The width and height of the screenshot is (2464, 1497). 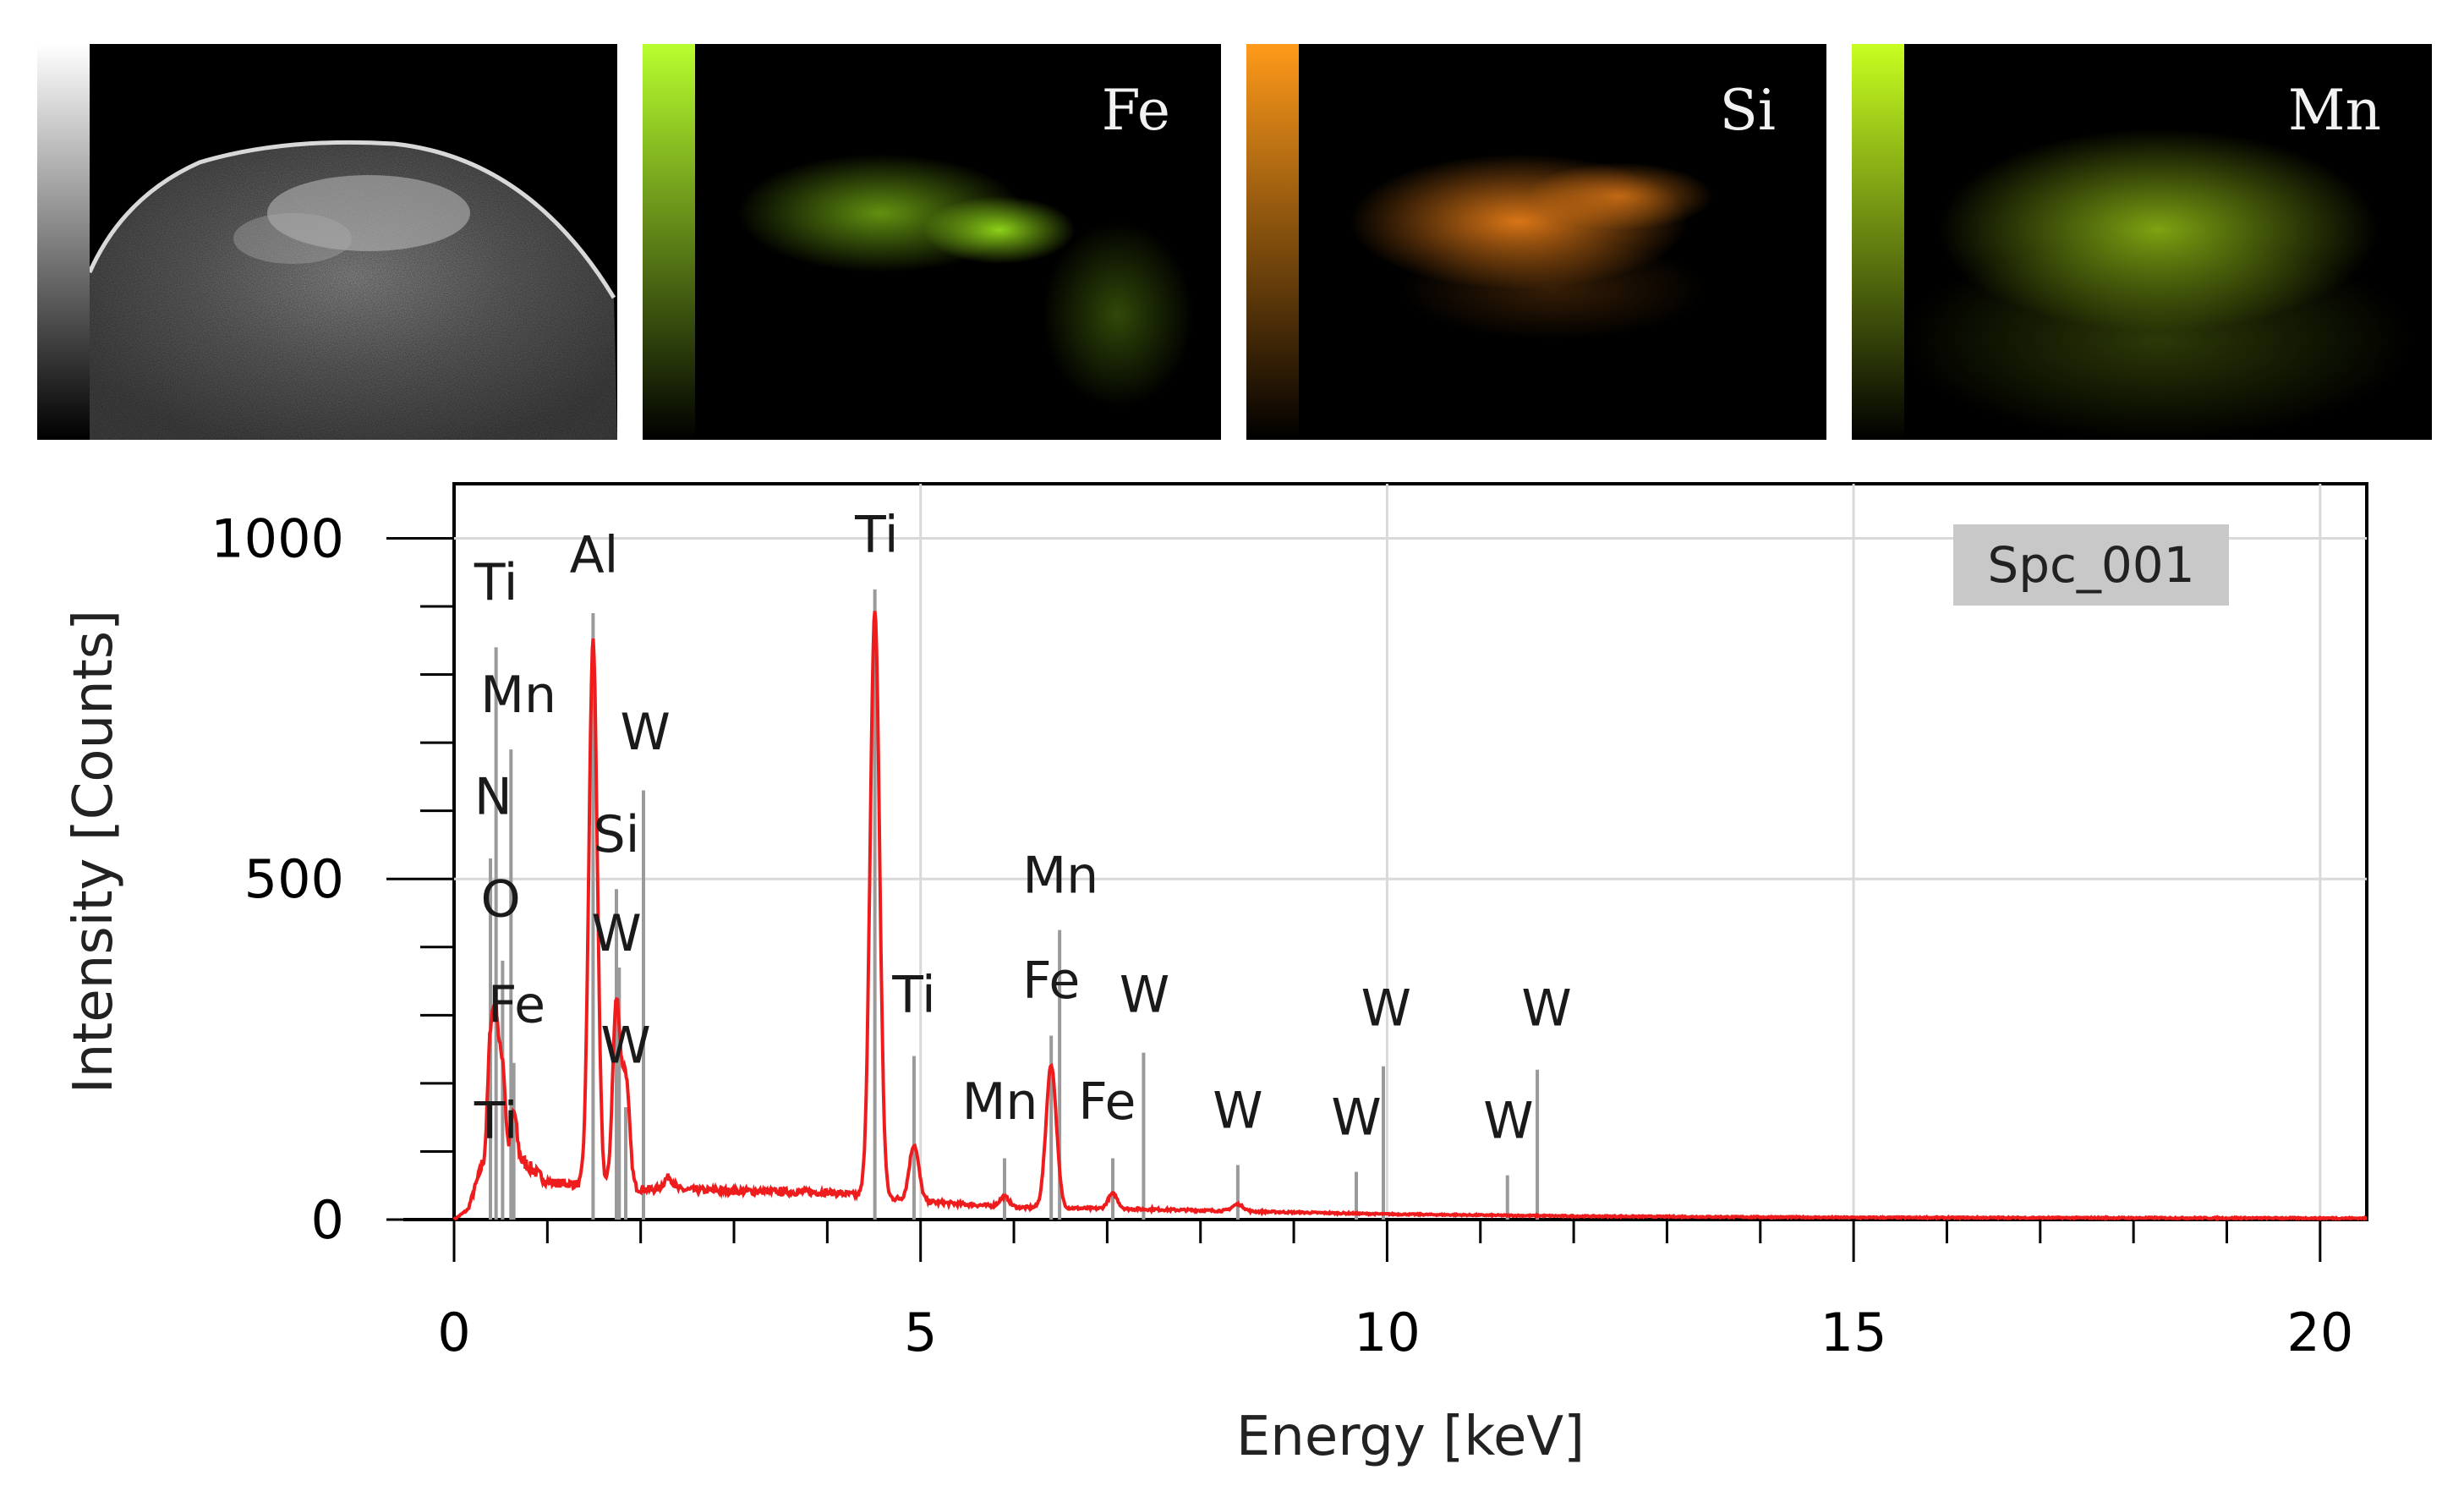 I want to click on peak-label-al: Al, so click(x=594, y=555).